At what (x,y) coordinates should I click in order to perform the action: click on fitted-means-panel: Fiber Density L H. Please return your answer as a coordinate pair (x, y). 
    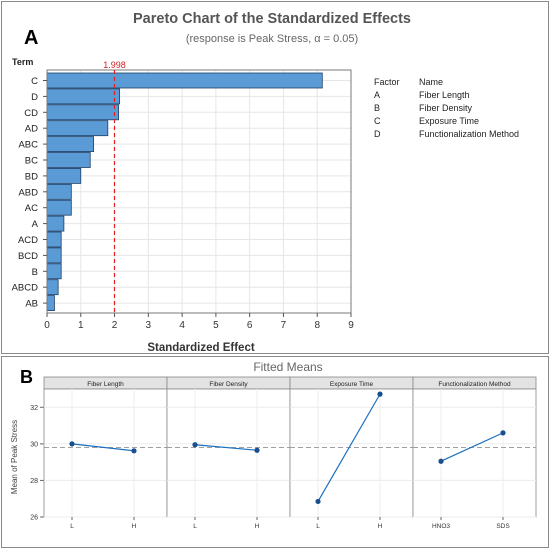
    Looking at the image, I should click on (228, 453).